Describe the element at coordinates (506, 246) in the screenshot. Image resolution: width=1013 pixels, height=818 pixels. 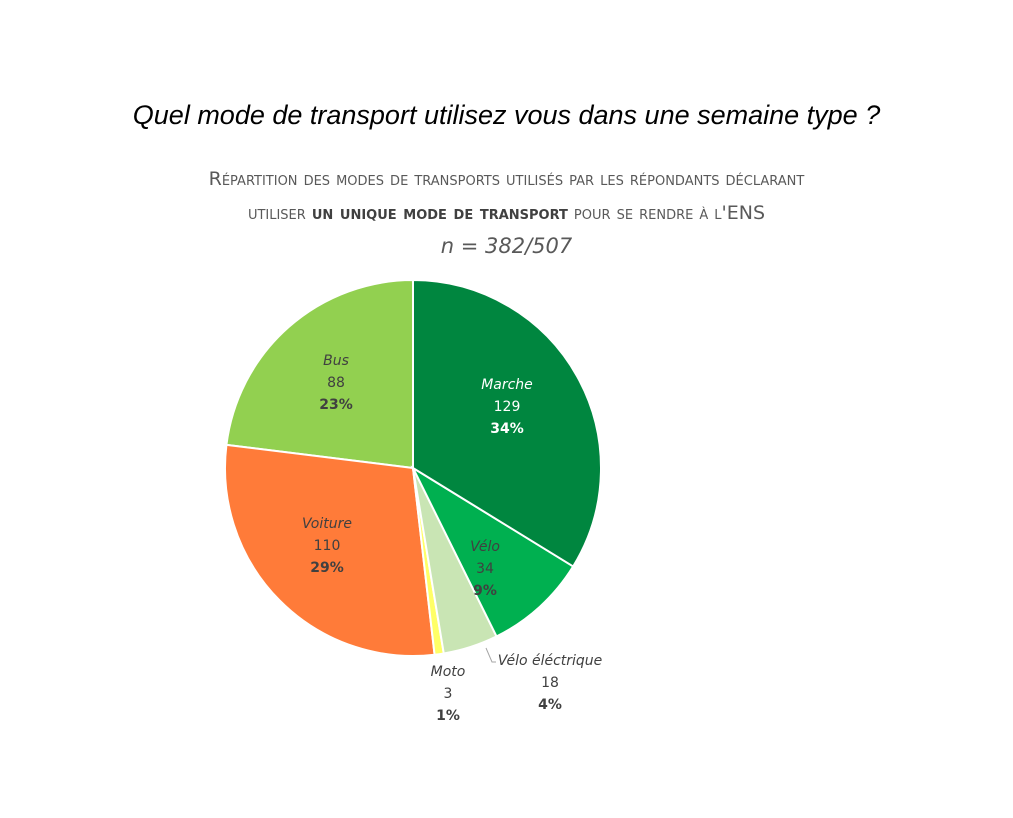
I see `sample-size: n = 382/507` at that location.